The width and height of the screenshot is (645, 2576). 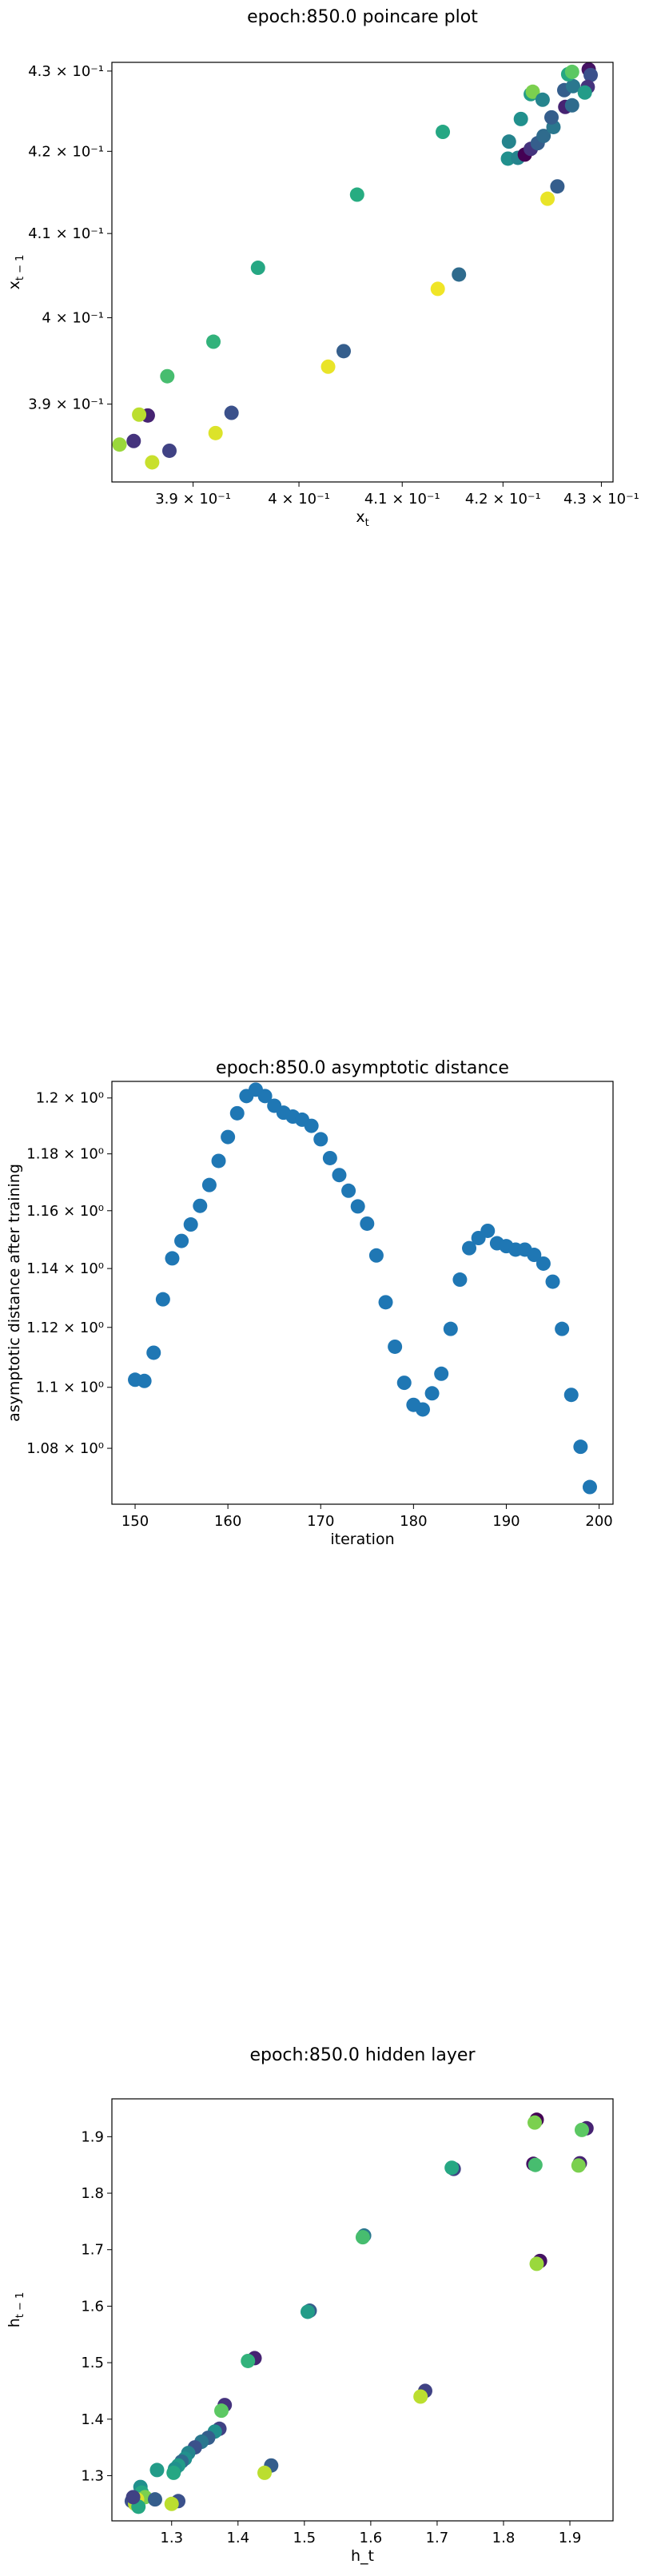 What do you see at coordinates (92, 2136) in the screenshot?
I see `y-tick-label: 1.9` at bounding box center [92, 2136].